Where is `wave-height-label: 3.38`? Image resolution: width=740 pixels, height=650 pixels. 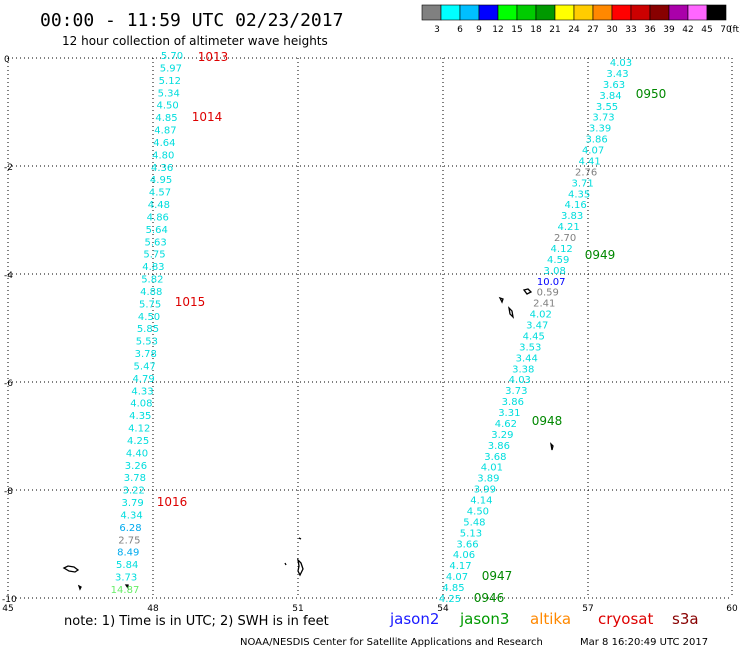
wave-height-label: 3.38 is located at coordinates (523, 369).